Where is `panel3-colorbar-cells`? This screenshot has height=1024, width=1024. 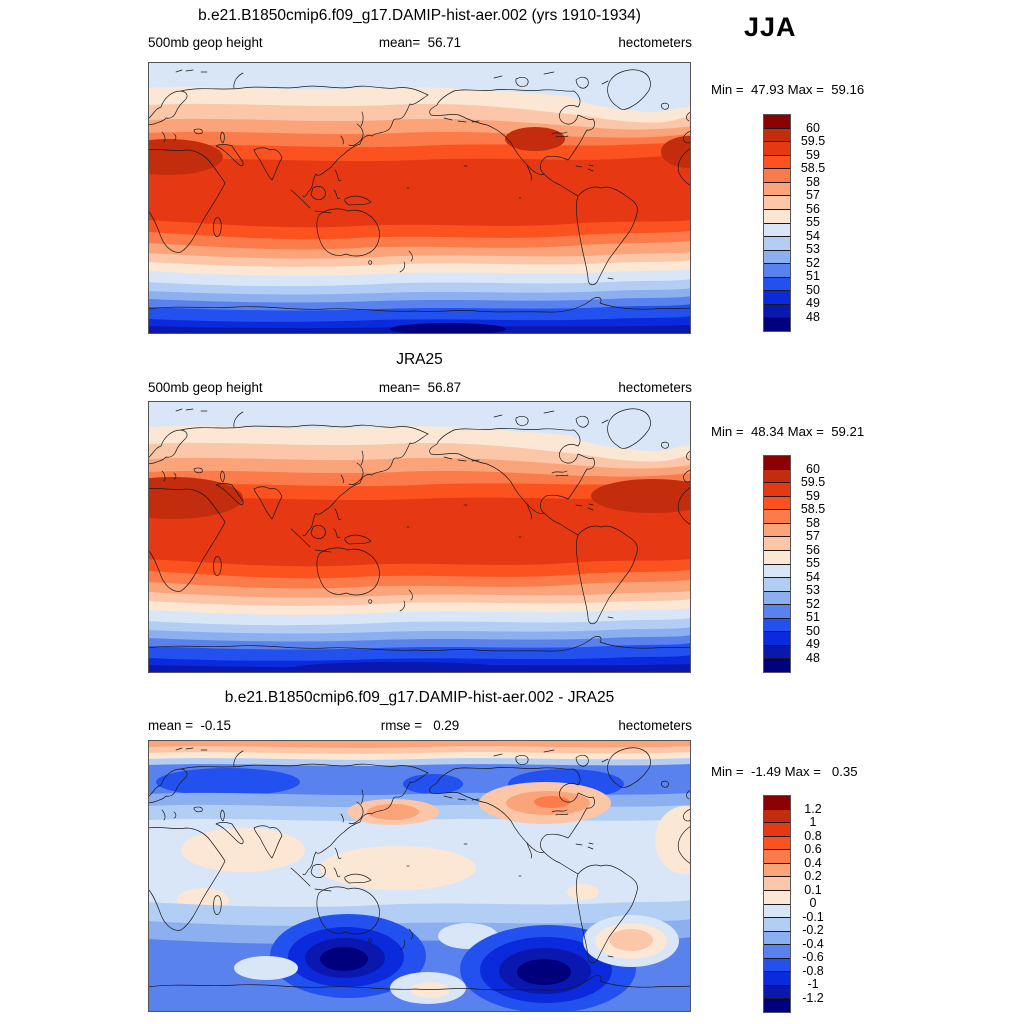 panel3-colorbar-cells is located at coordinates (777, 904).